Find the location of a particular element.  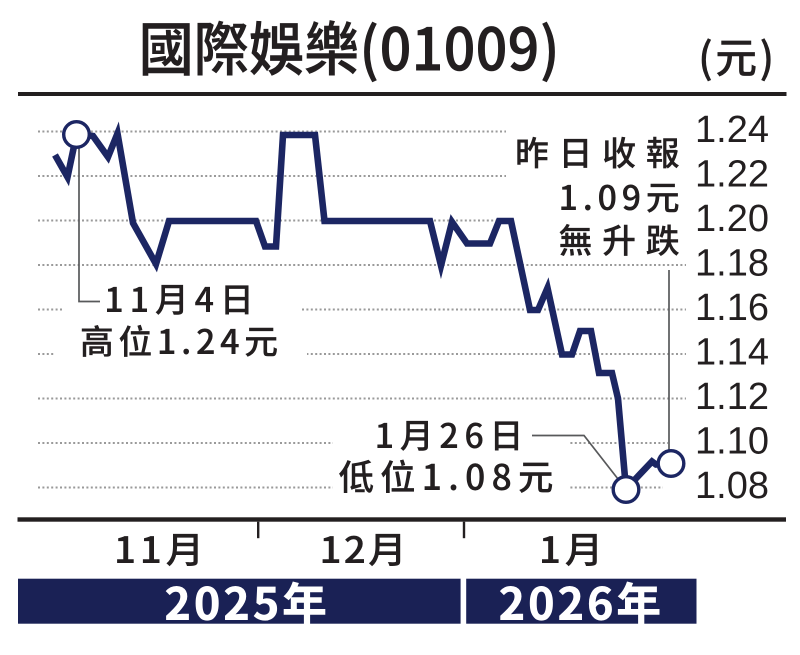

svg-text: 1.14 is located at coordinates (732, 353).